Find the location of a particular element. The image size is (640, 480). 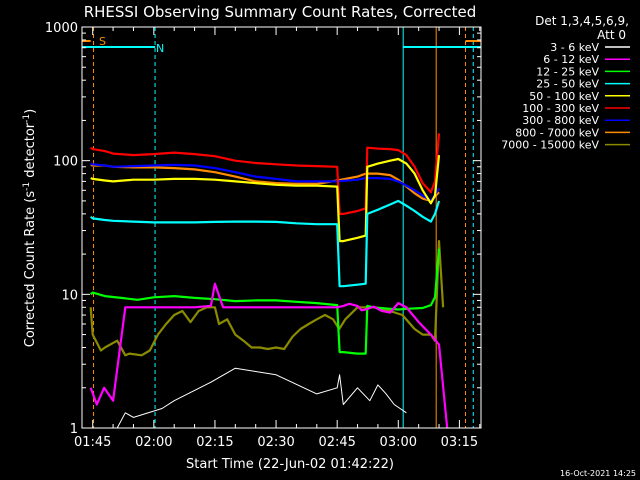

y-axis-label-main: Corrected Count Rate (s is located at coordinates (30, 269).